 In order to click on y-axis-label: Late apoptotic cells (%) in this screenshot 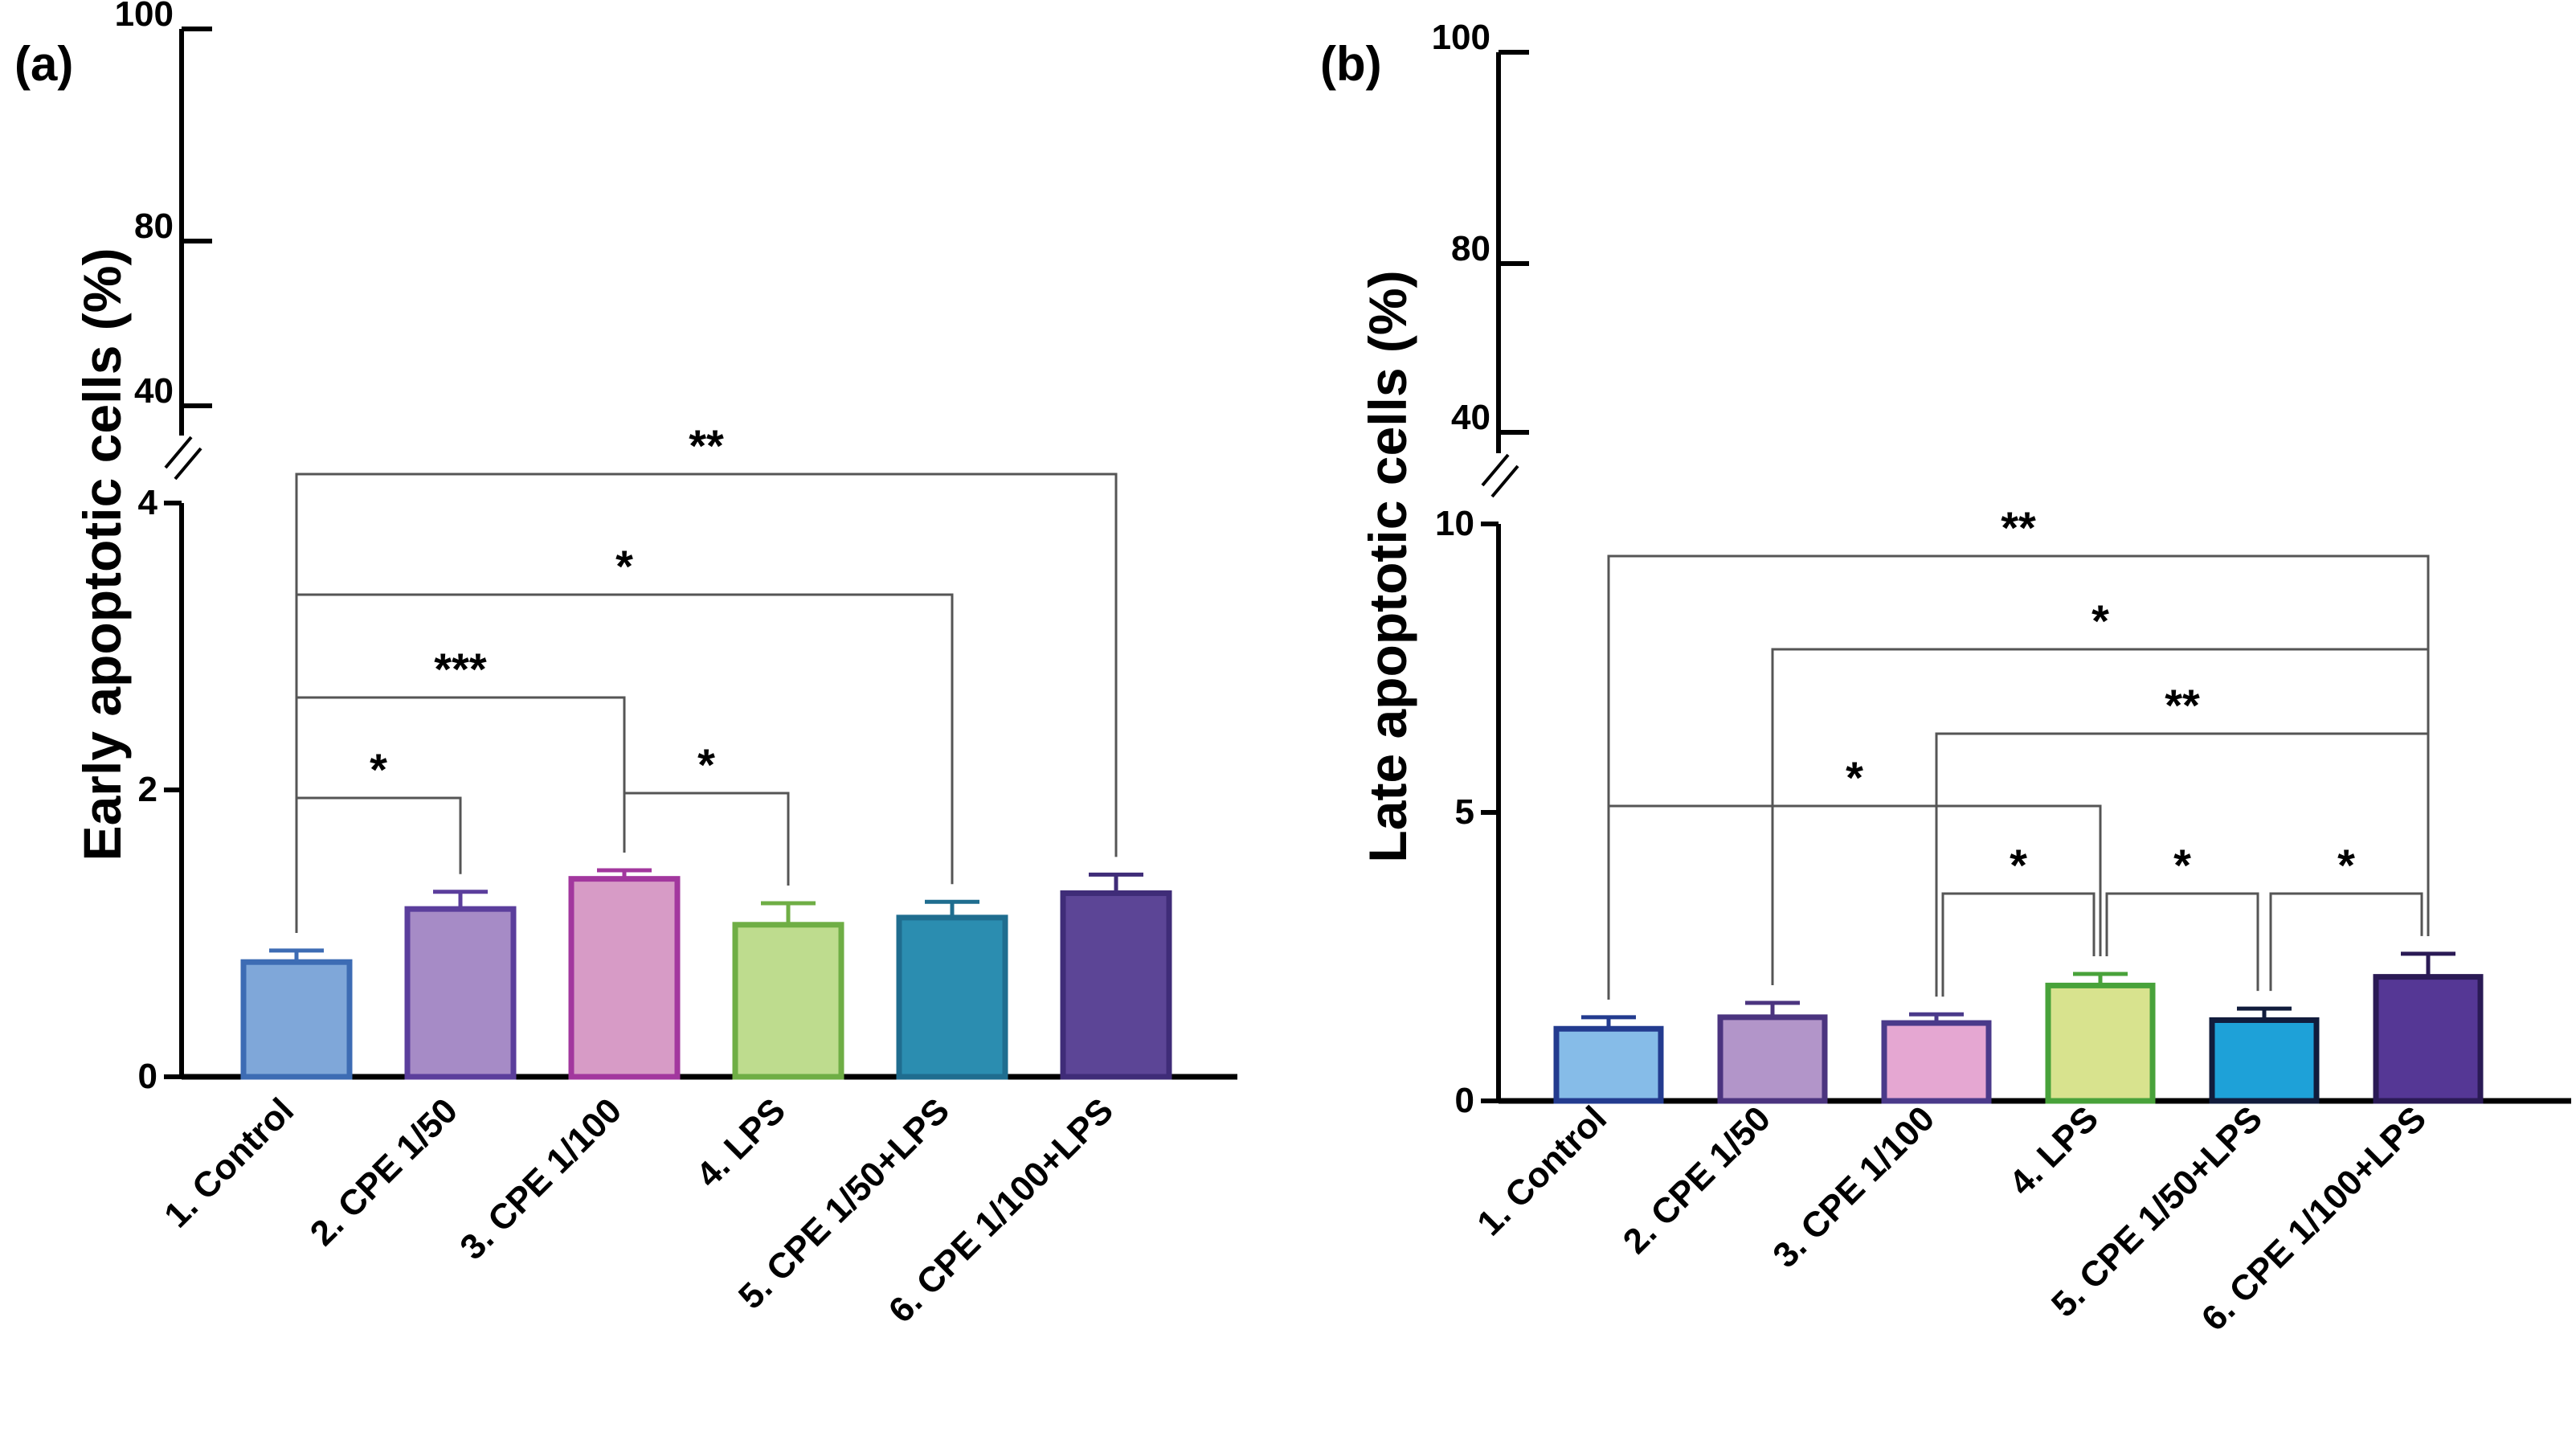, I will do `click(1388, 566)`.